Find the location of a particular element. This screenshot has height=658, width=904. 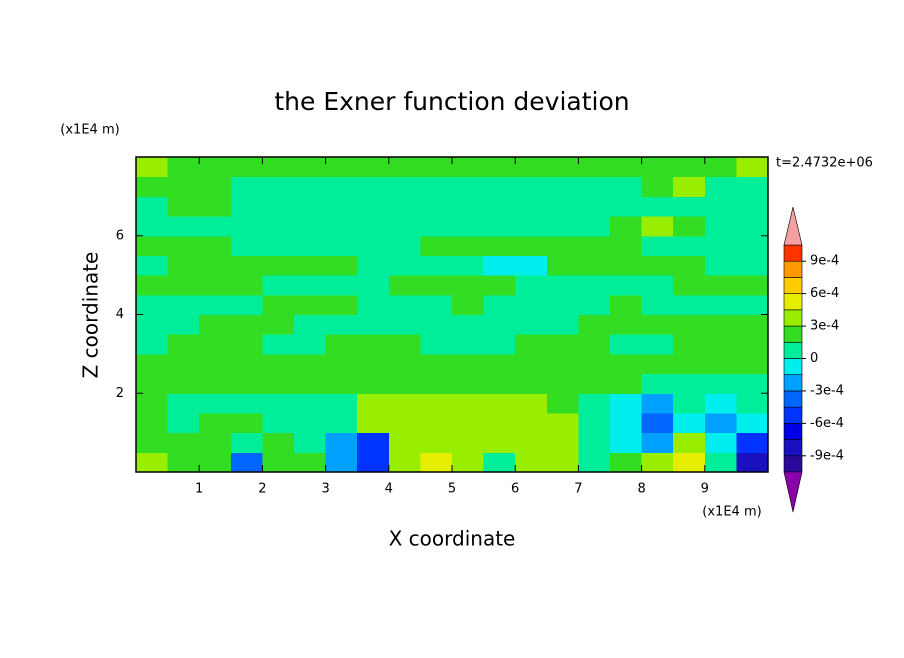

x-tick-label: 9 is located at coordinates (705, 489).